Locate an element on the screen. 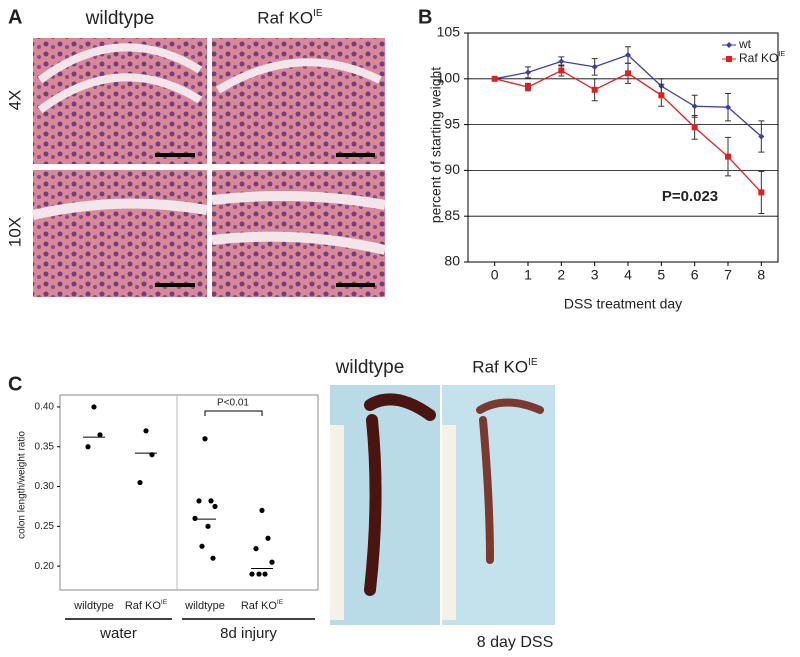  y-tick-label: 80 is located at coordinates (452, 261).